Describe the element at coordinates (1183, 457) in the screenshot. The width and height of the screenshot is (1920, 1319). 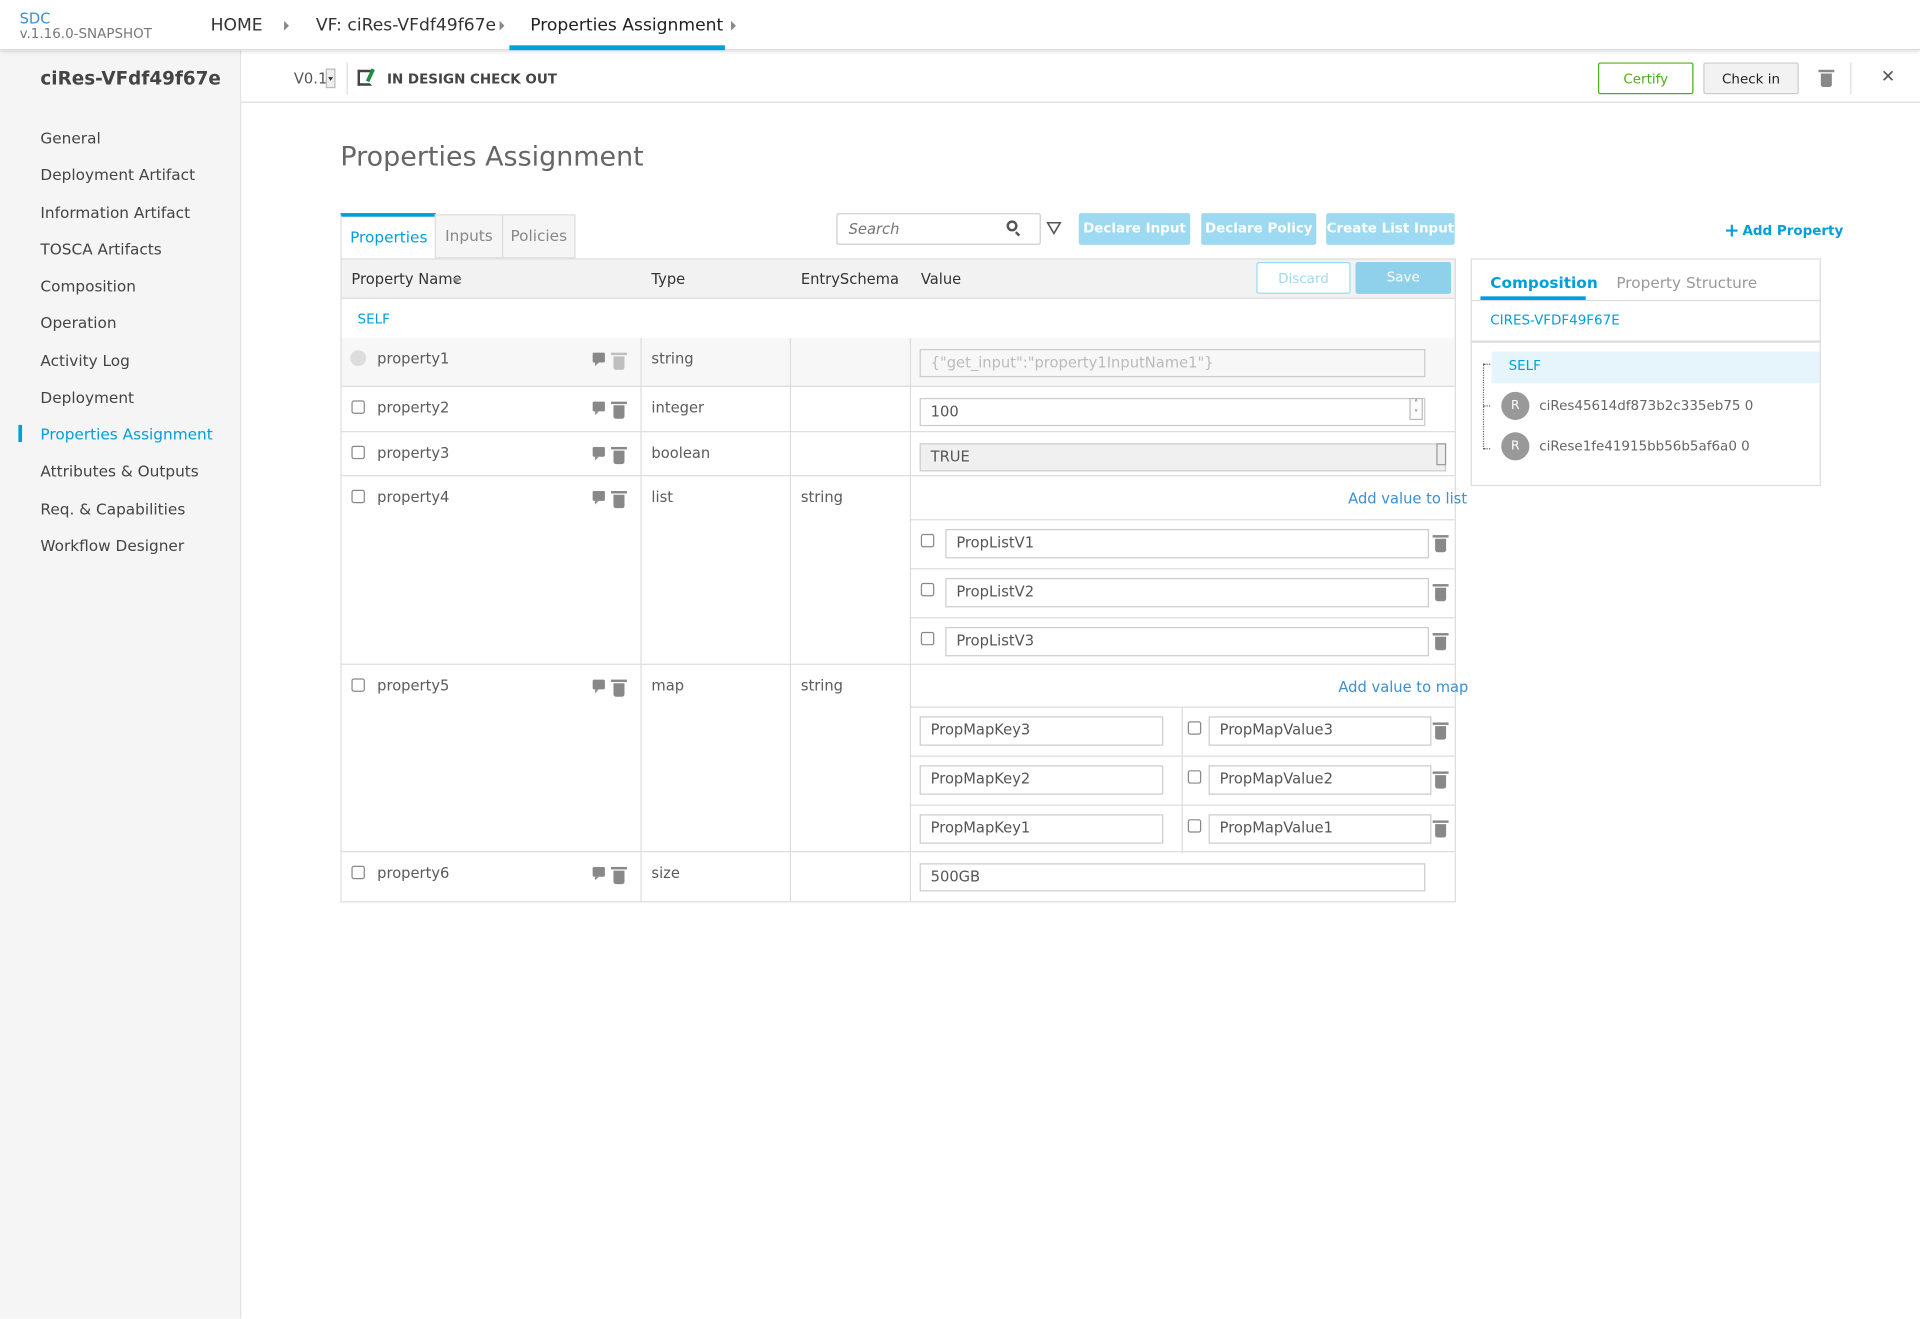
I see `property-value-input: TRUE` at that location.